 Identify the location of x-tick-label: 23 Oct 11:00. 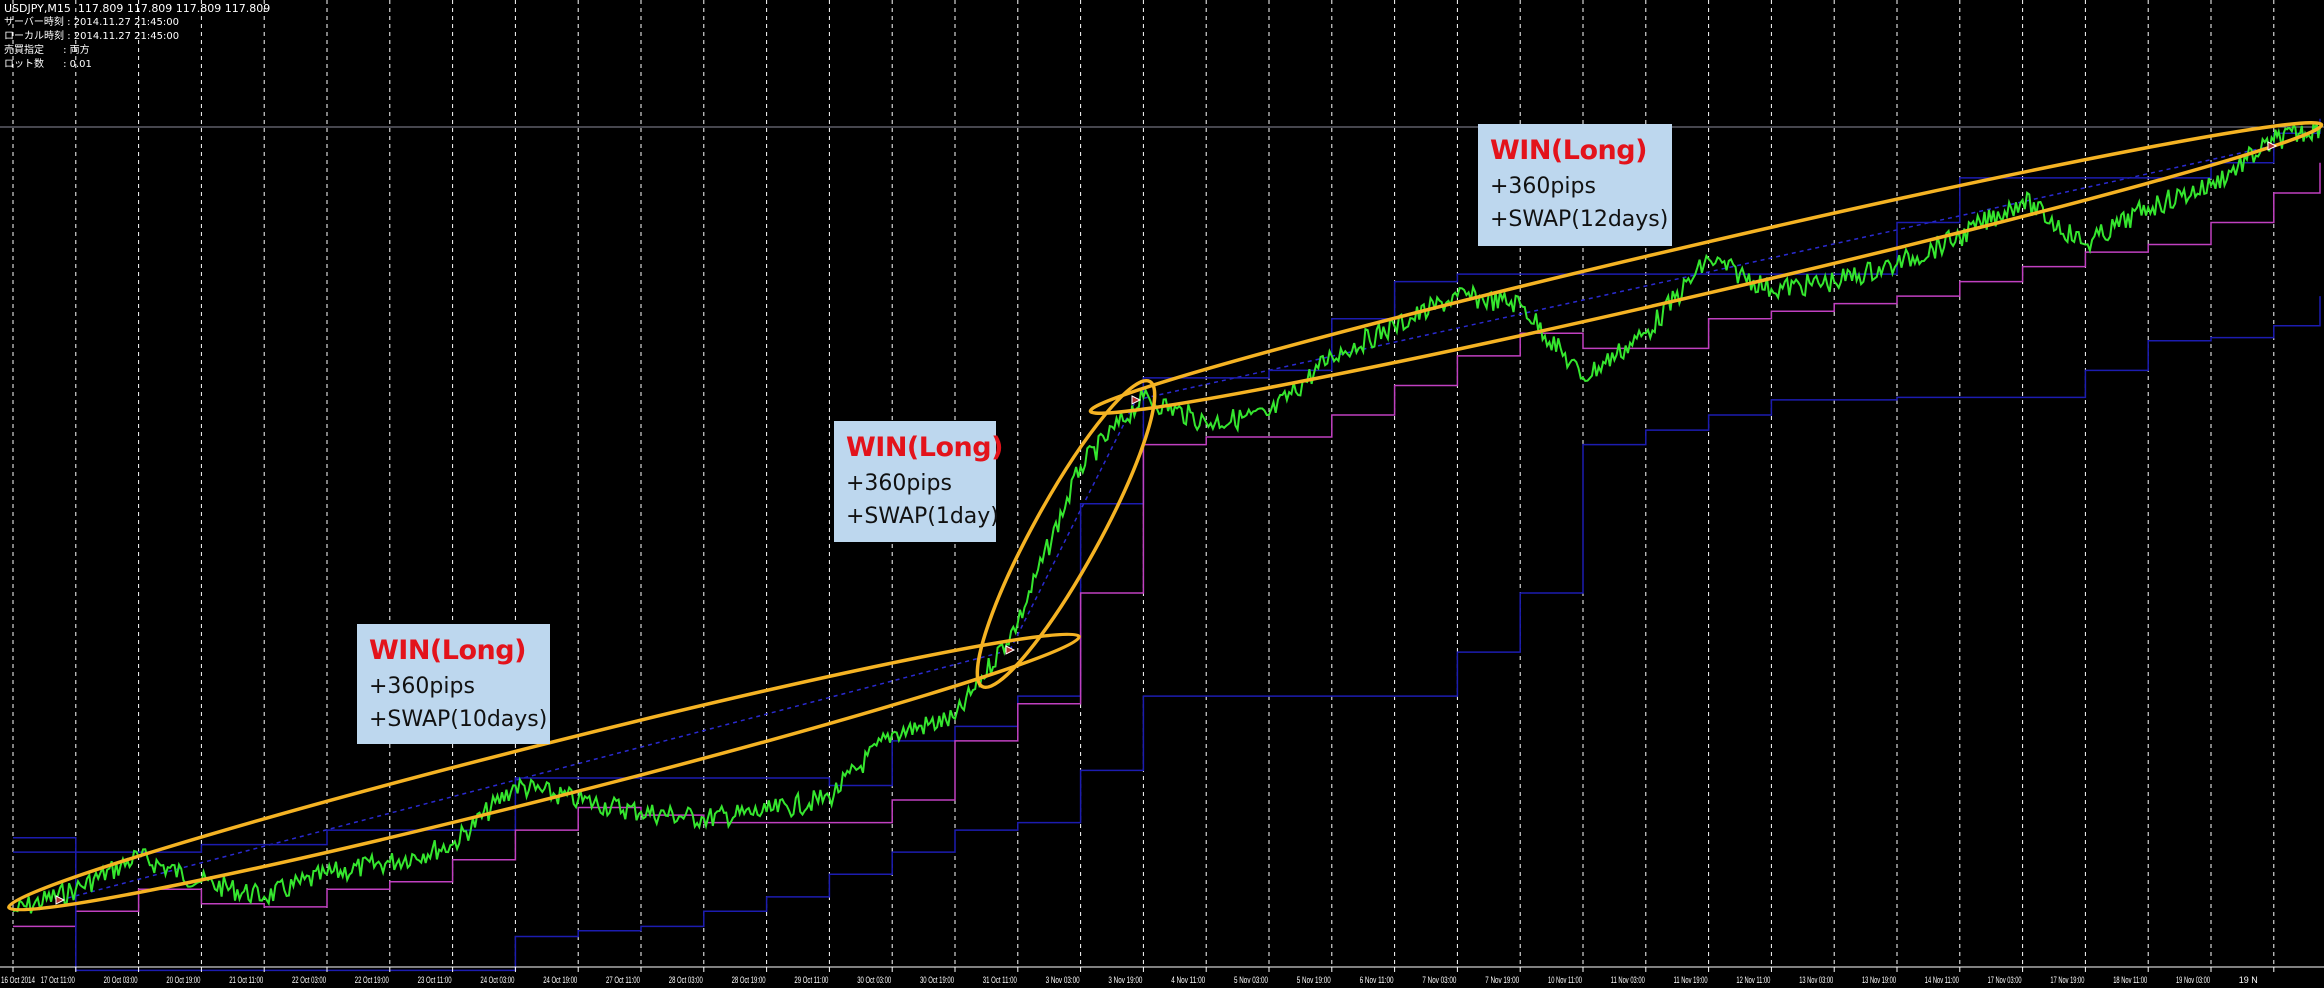
(435, 980).